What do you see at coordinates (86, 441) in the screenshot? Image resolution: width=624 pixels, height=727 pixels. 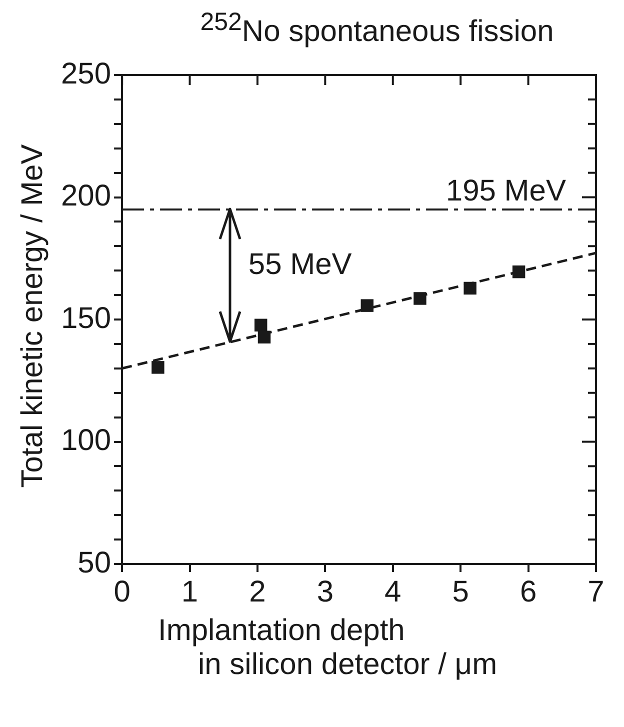 I see `y-tick-label: 100` at bounding box center [86, 441].